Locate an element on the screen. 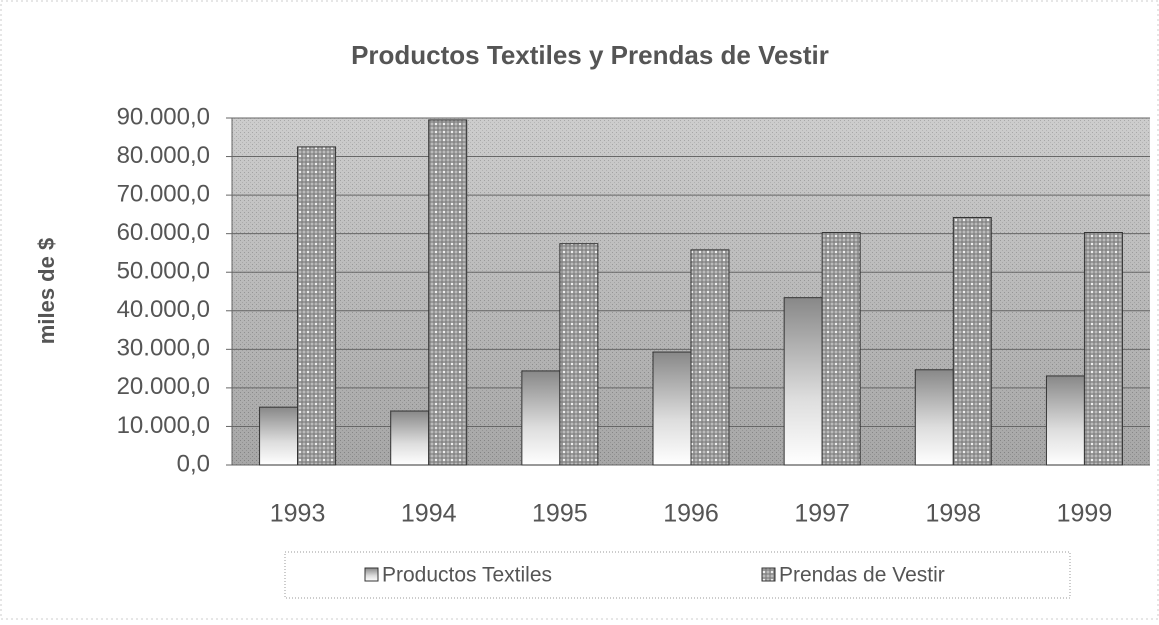 The image size is (1159, 625). x-tick-label: 1995 is located at coordinates (560, 514).